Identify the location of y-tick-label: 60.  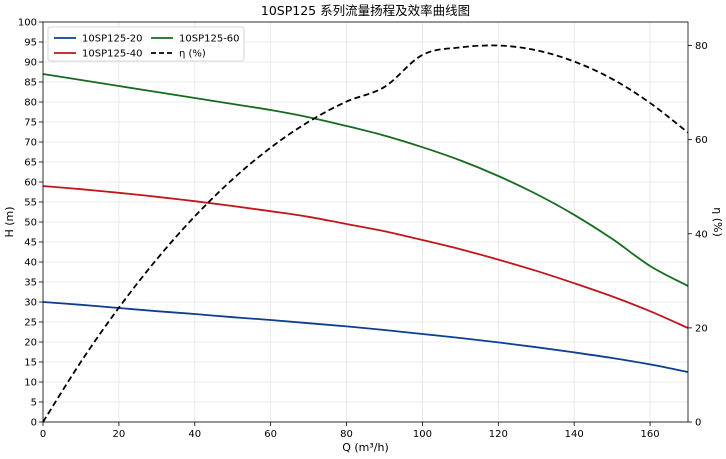
(30, 183).